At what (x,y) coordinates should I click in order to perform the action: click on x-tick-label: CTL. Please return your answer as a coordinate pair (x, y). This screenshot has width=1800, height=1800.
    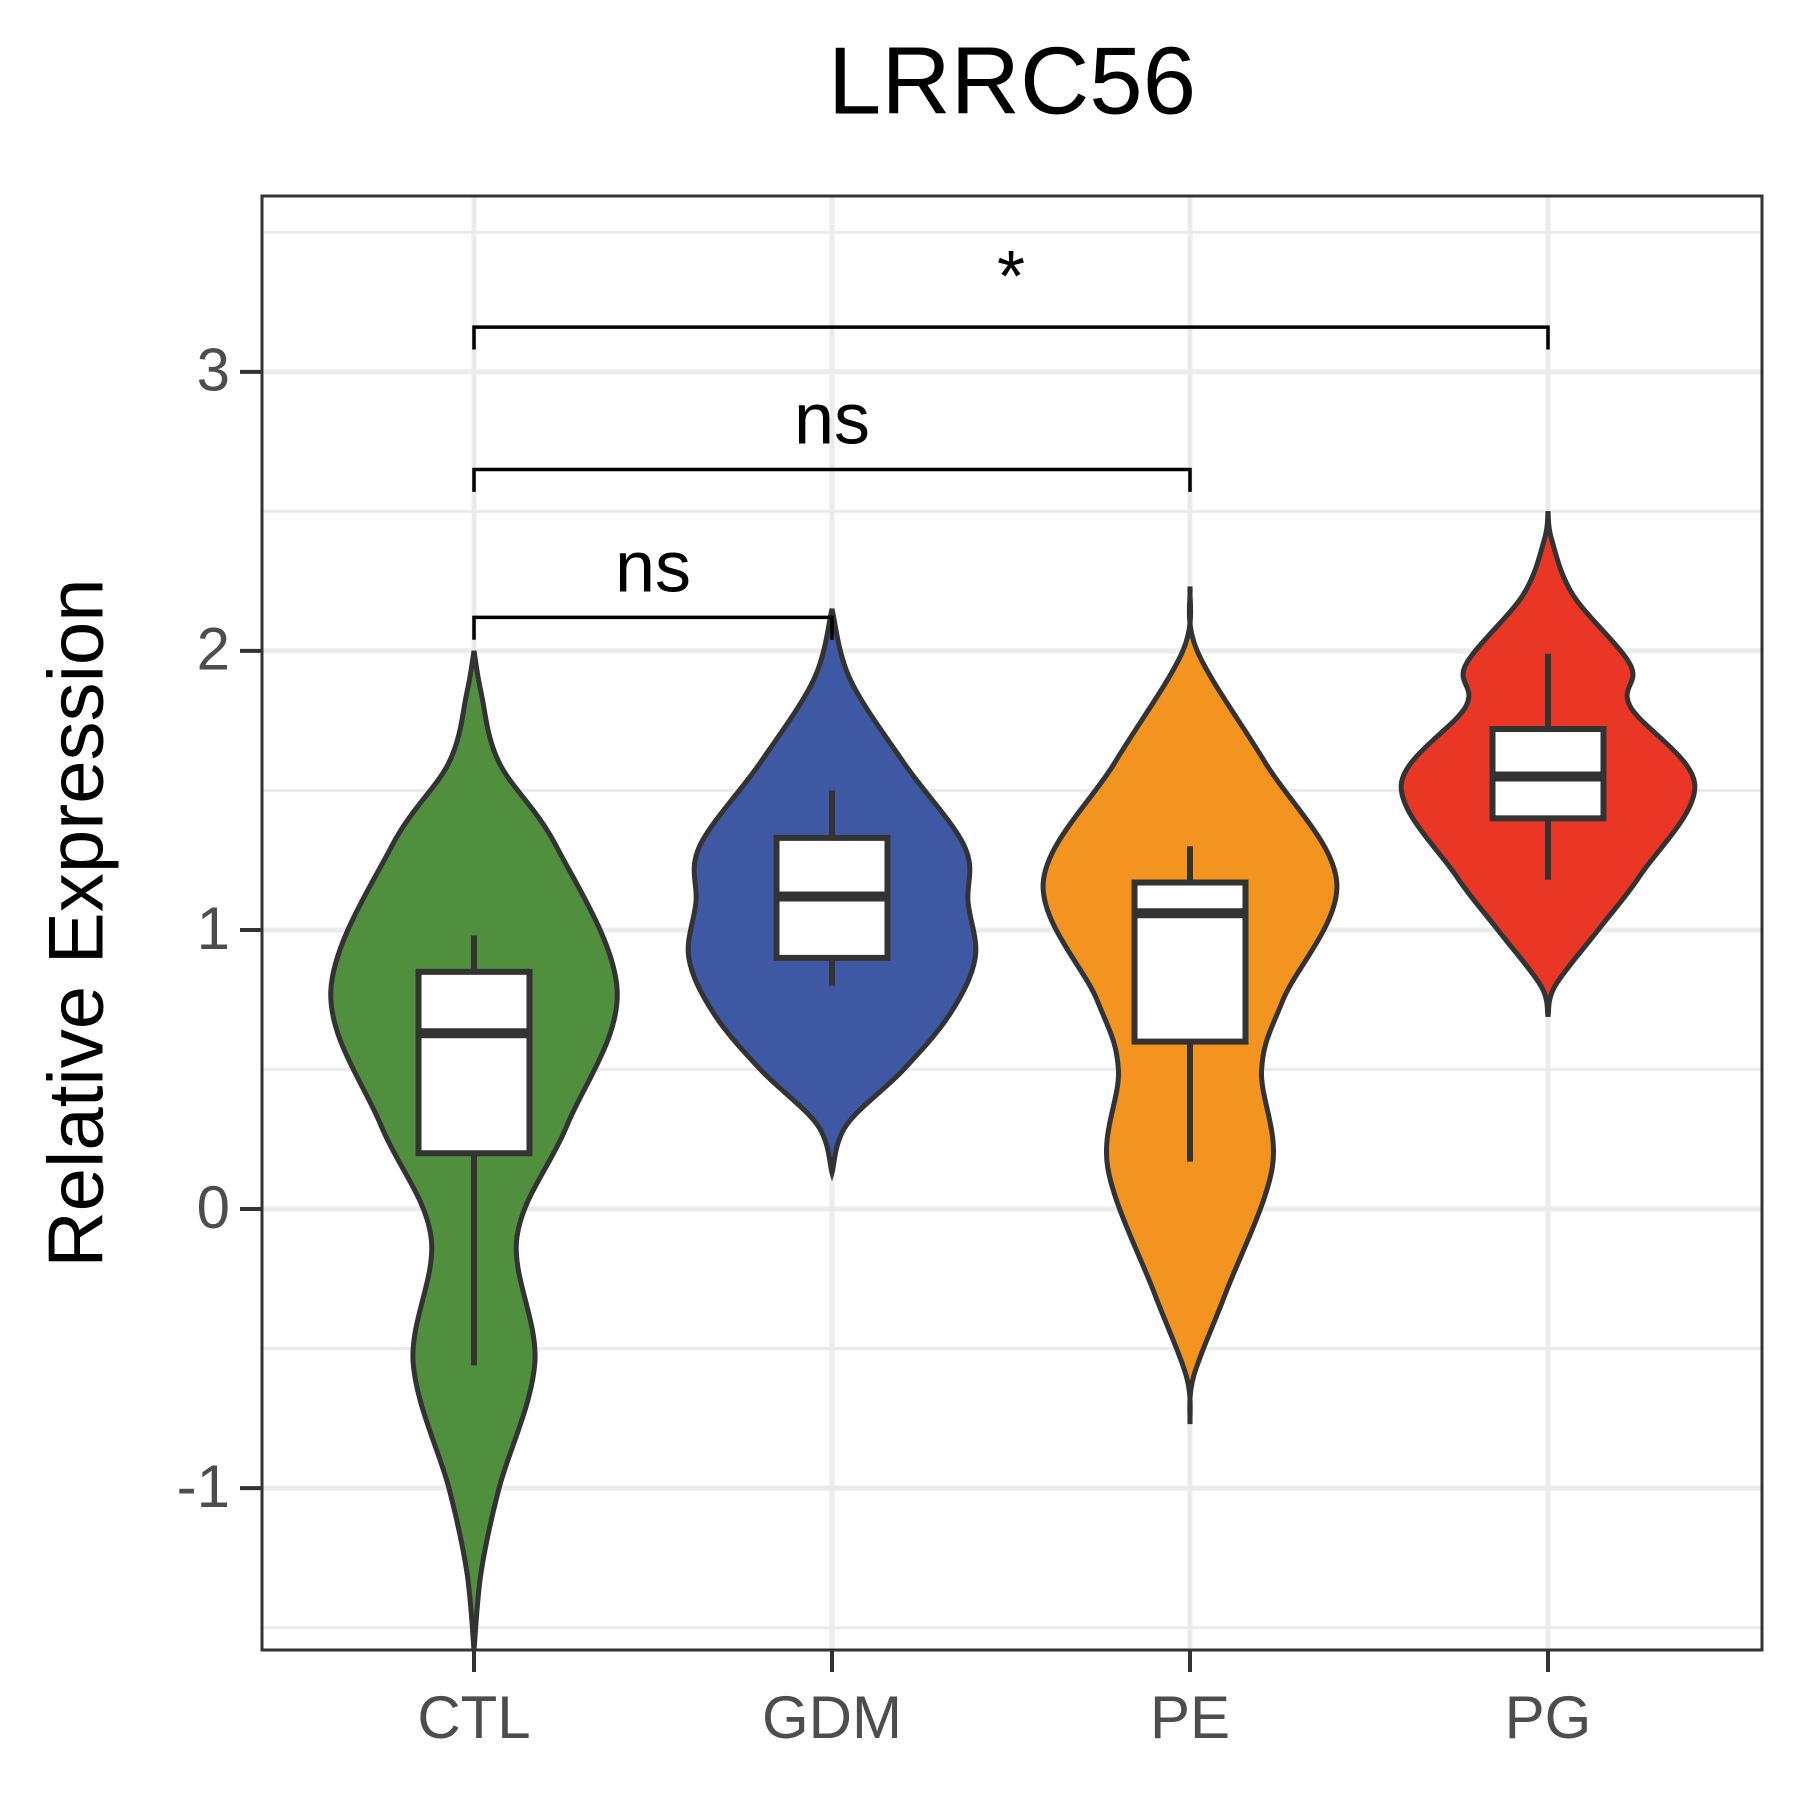
    Looking at the image, I should click on (473, 1717).